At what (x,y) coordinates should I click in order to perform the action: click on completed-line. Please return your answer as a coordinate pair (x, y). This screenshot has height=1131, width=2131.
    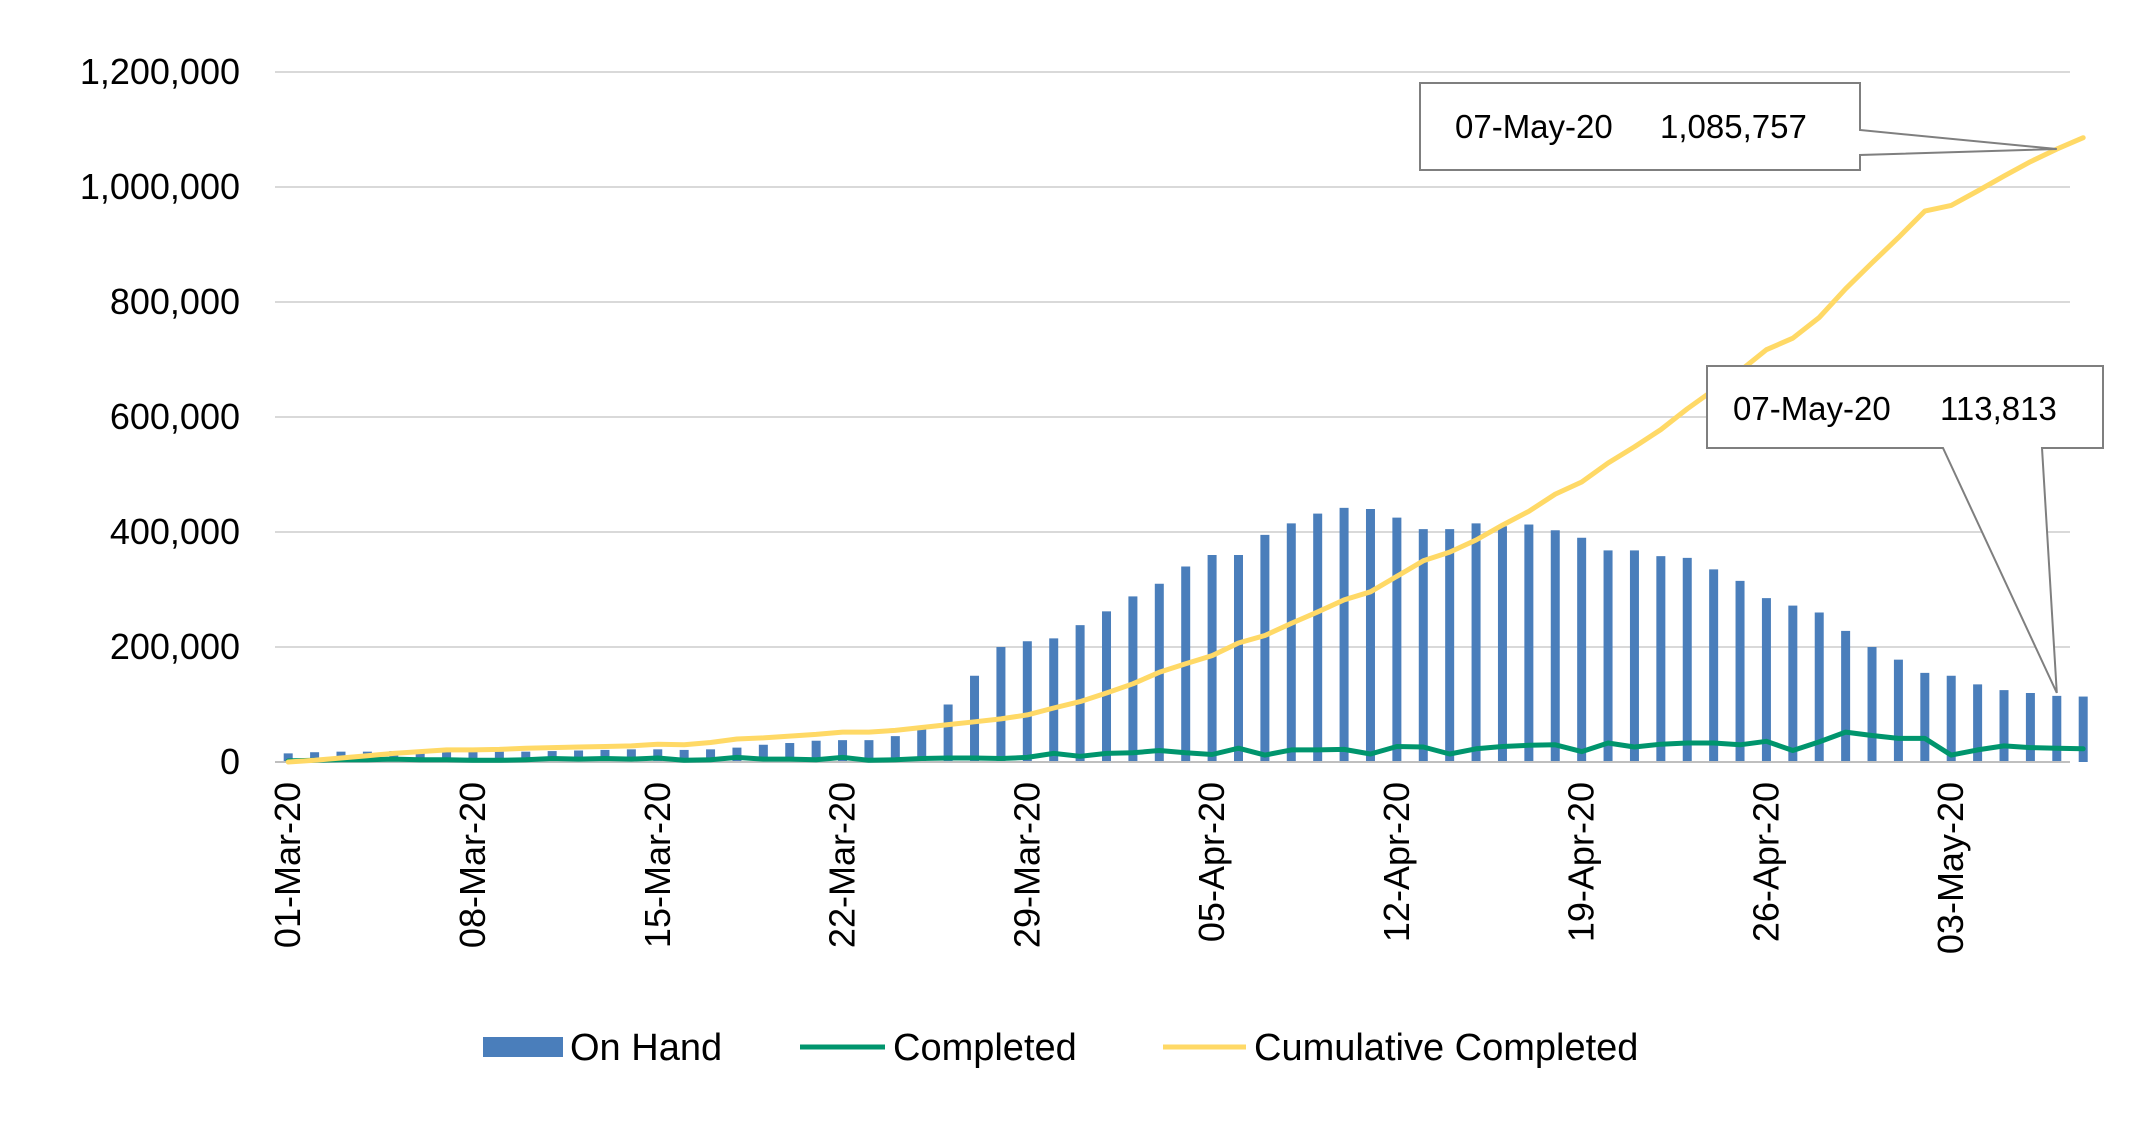
    Looking at the image, I should click on (1185, 746).